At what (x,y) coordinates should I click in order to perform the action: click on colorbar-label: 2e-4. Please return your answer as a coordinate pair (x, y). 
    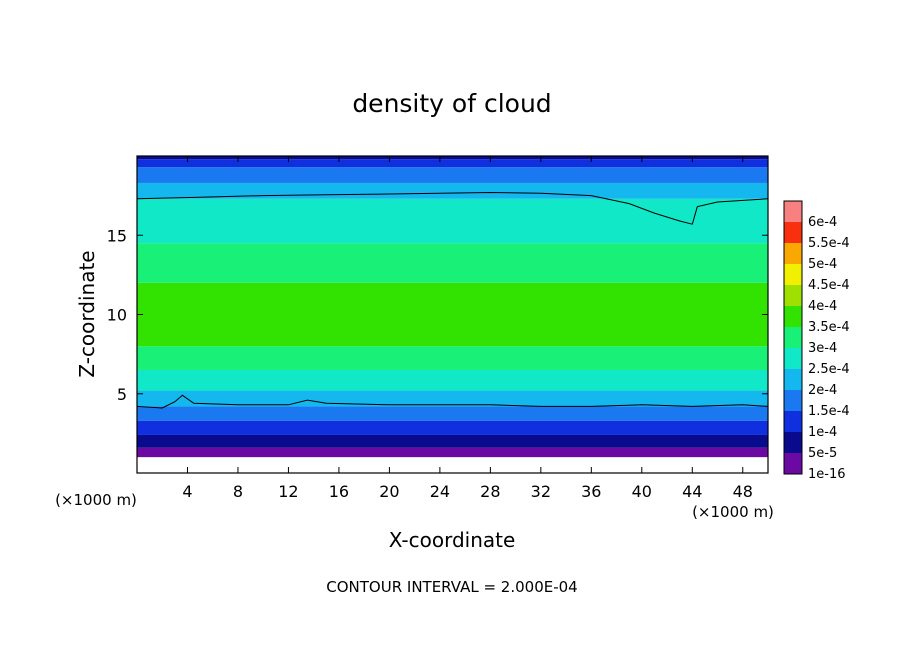
    Looking at the image, I should click on (822, 390).